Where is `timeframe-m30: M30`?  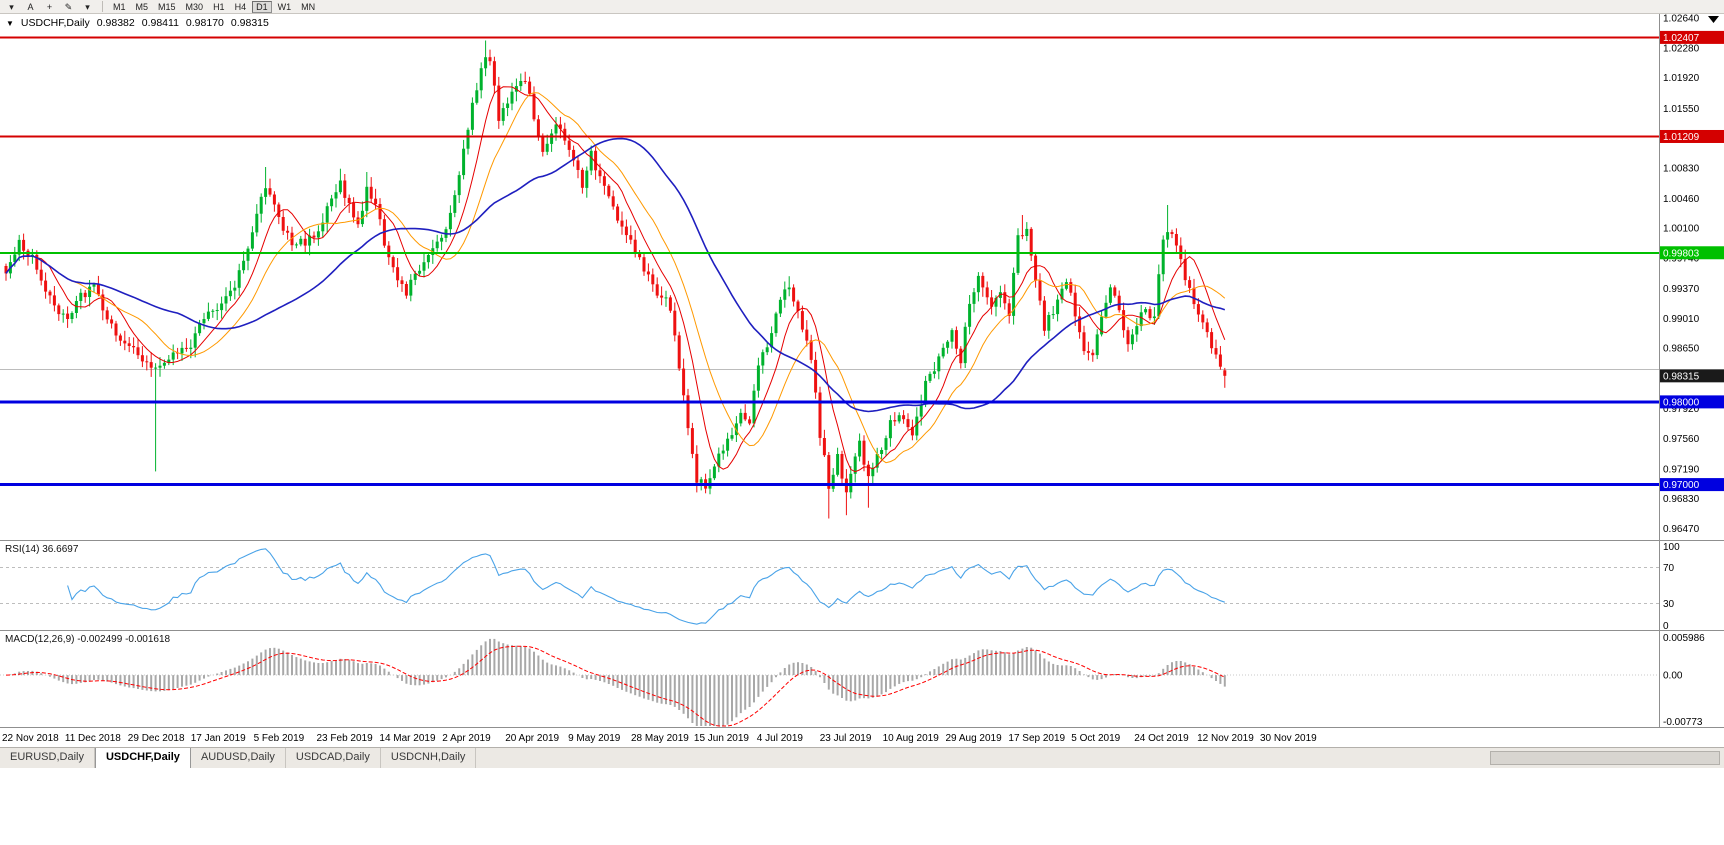 timeframe-m30: M30 is located at coordinates (194, 6).